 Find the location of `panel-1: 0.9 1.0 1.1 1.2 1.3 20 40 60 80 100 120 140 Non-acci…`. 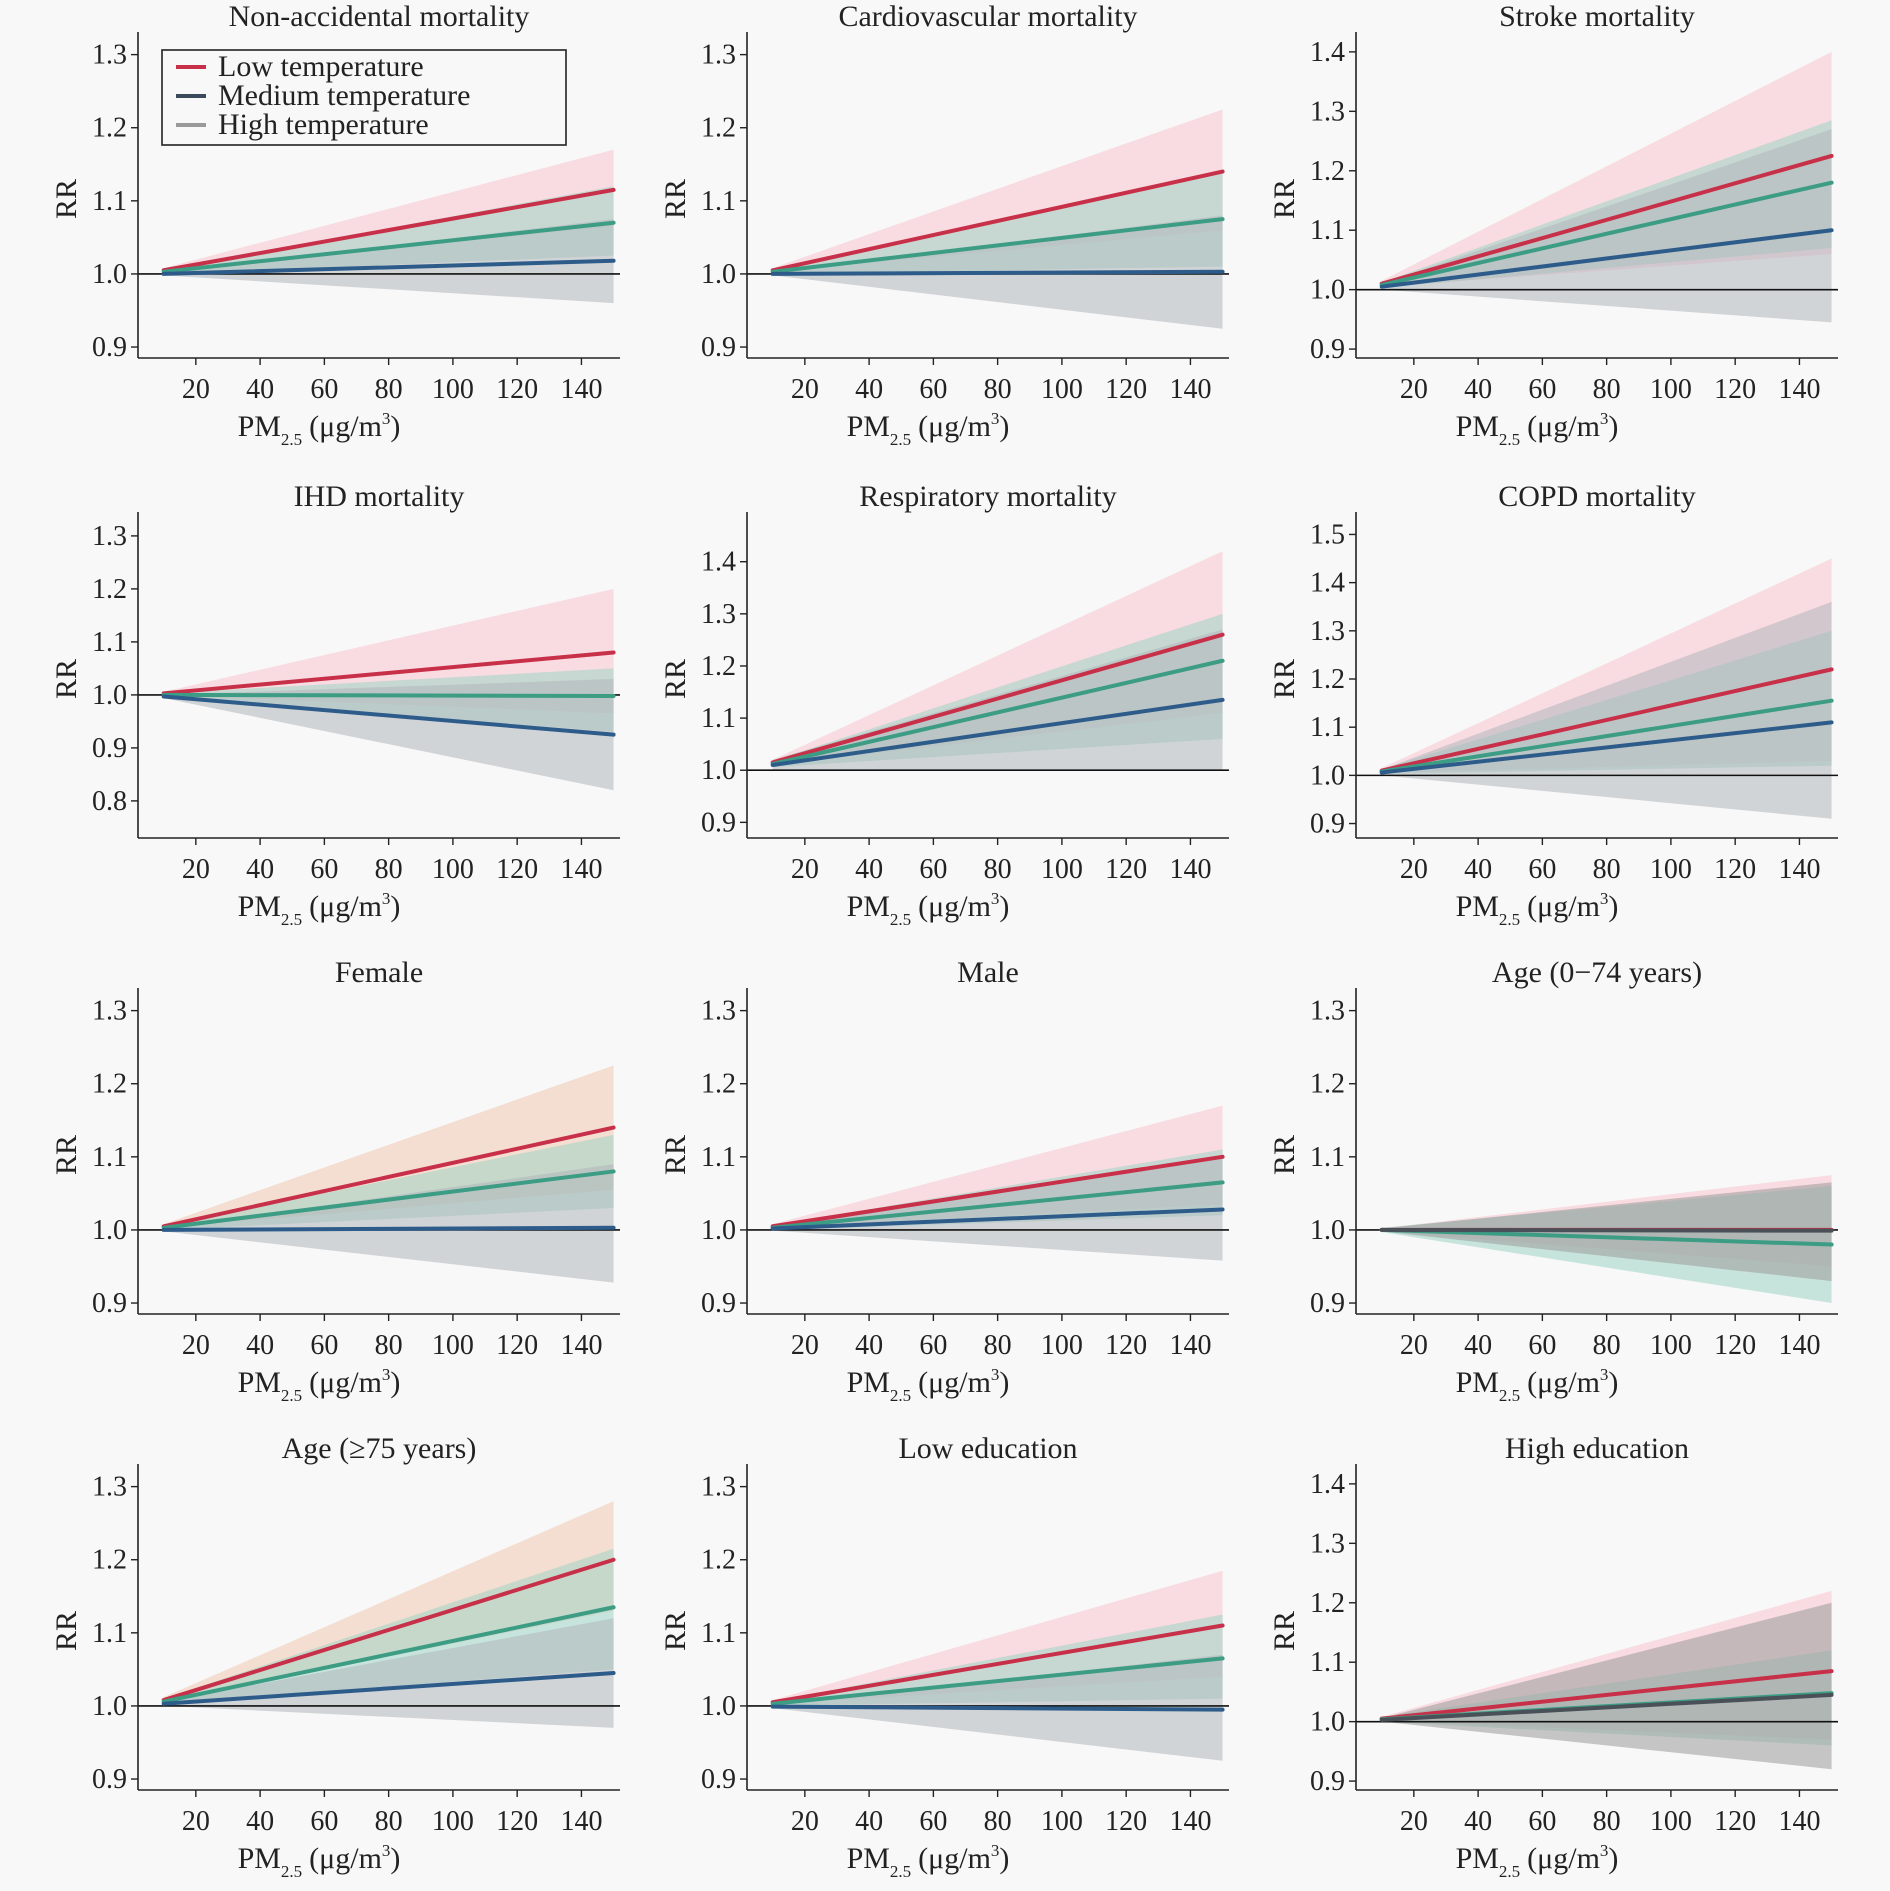

panel-1: 0.9 1.0 1.1 1.2 1.3 20 40 60 80 100 120 140 Non-acci… is located at coordinates (335, 224).